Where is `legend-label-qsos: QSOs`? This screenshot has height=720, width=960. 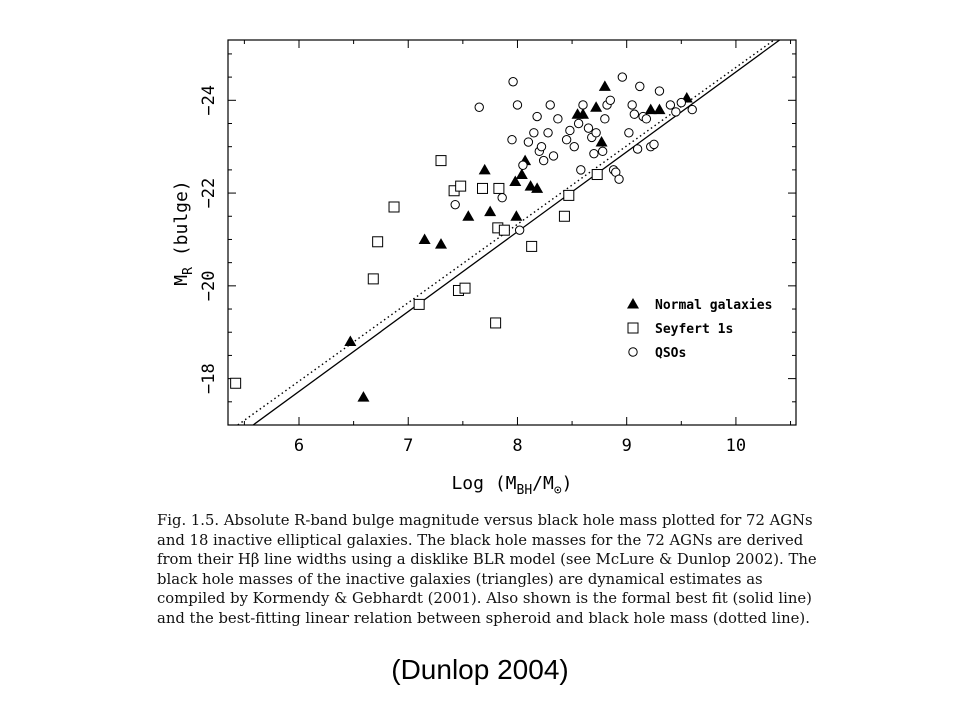
legend-label-qsos: QSOs is located at coordinates (670, 353).